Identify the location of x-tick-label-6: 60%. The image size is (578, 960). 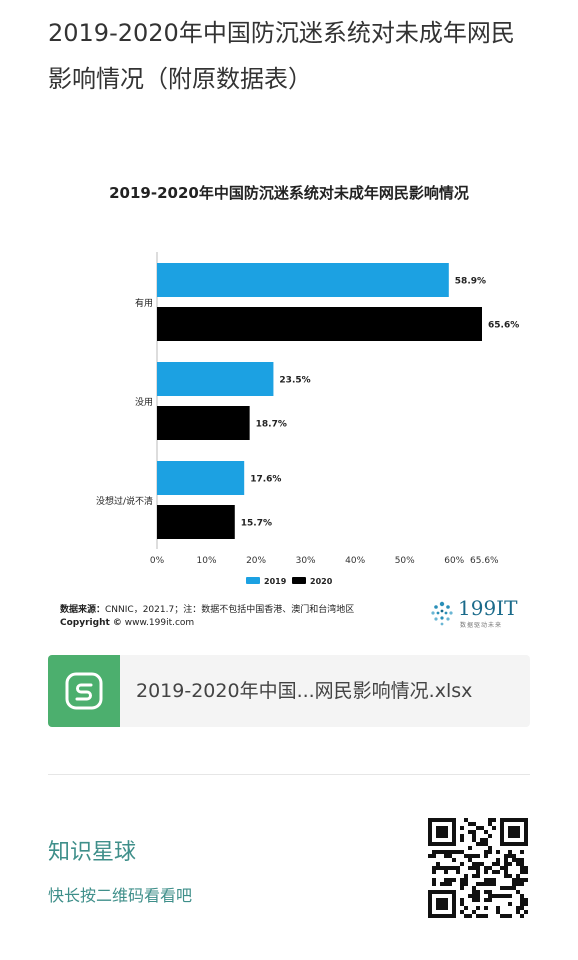
(454, 561).